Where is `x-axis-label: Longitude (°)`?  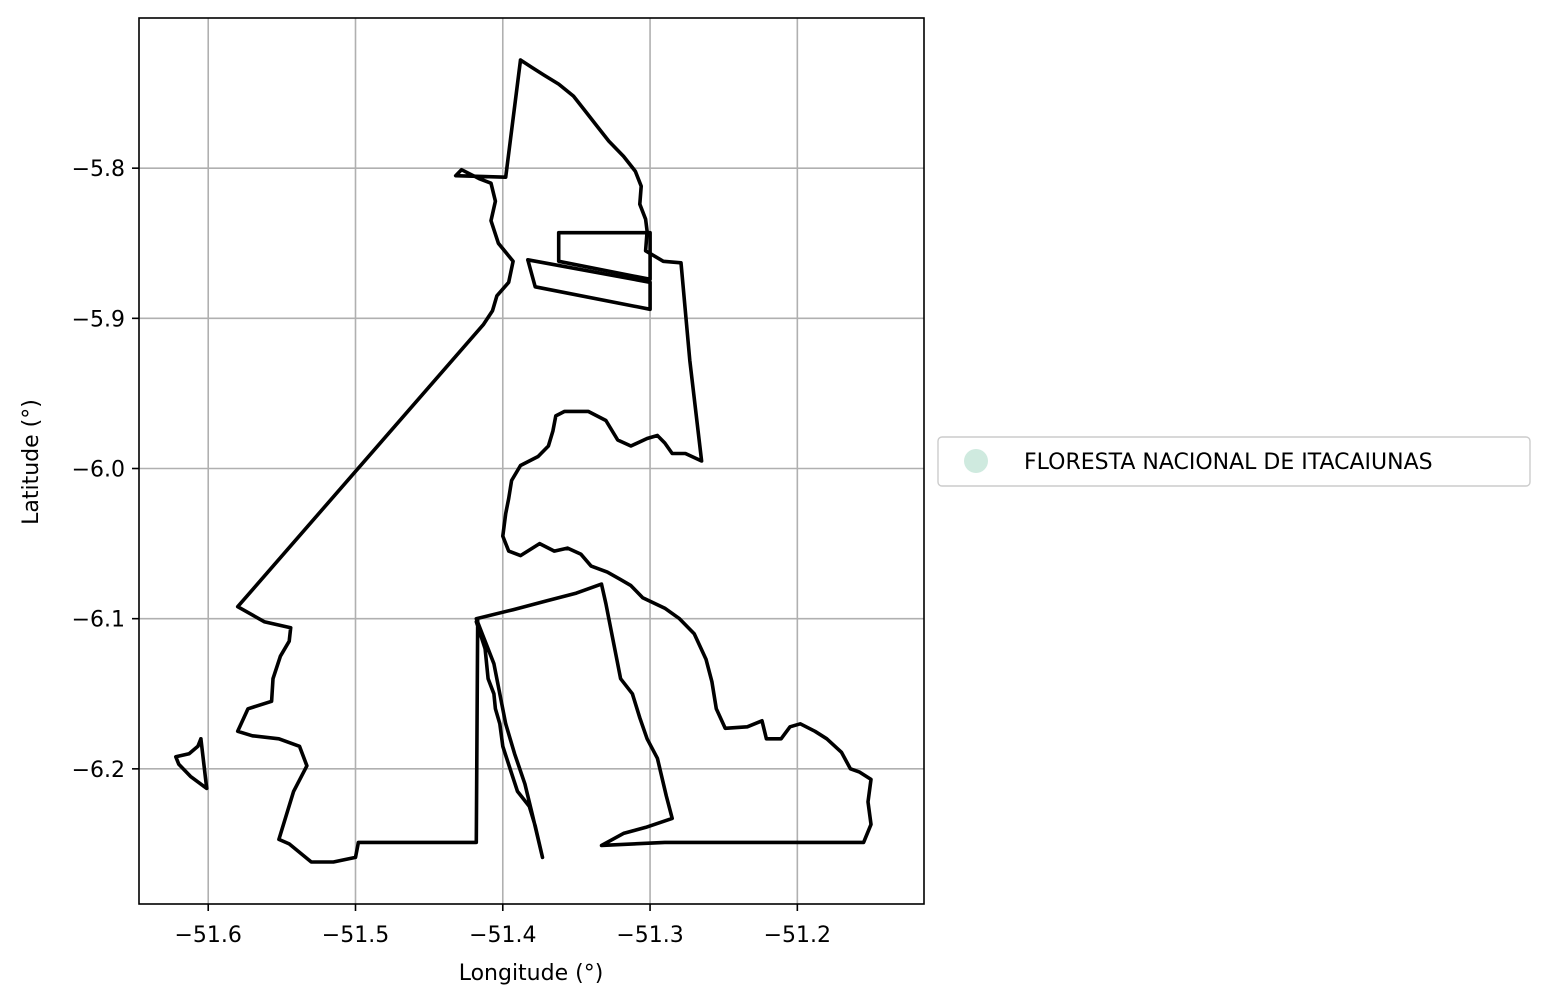 x-axis-label: Longitude (°) is located at coordinates (531, 973).